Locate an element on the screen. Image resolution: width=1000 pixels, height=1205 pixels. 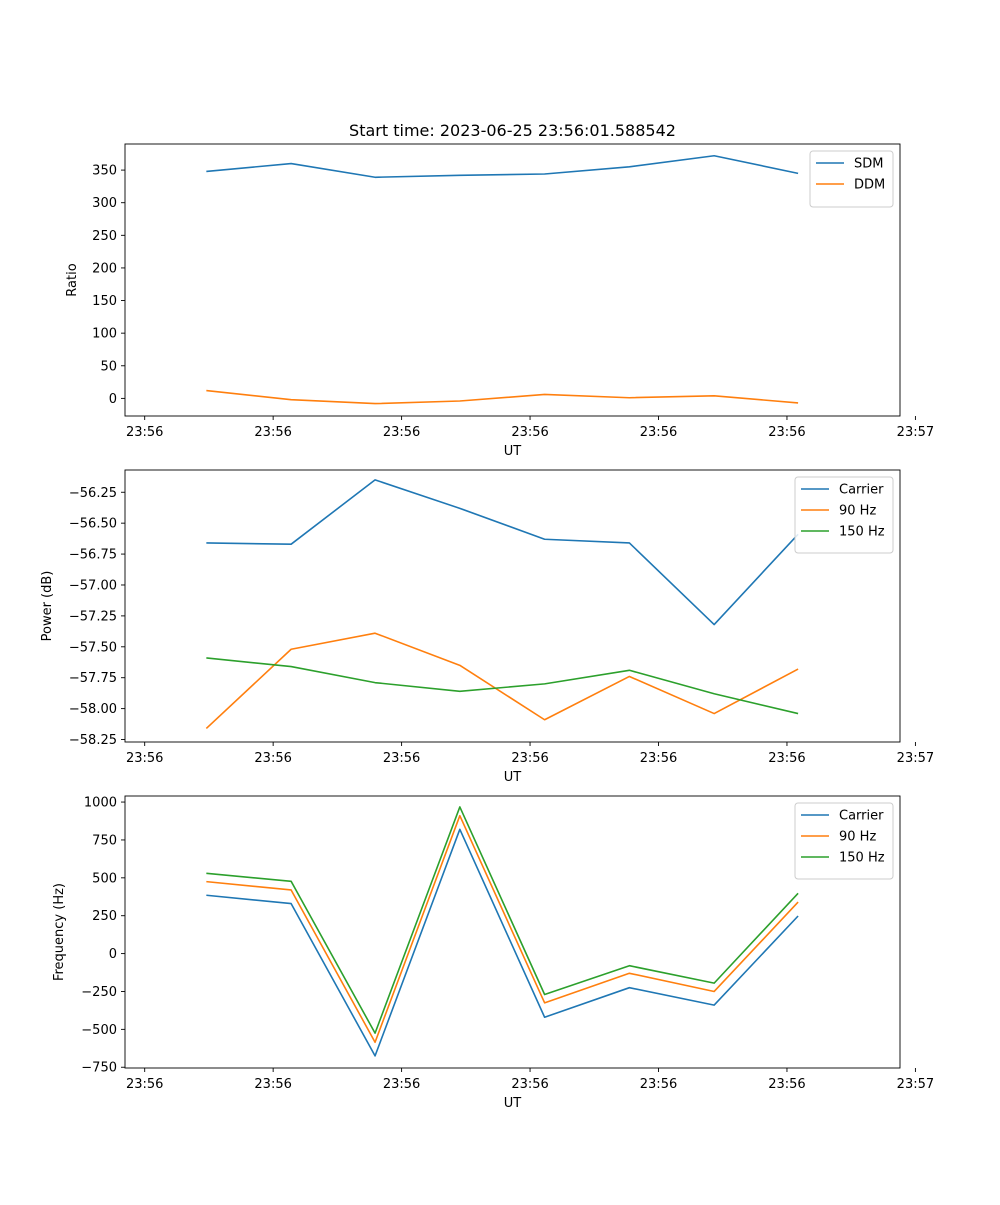
y-tick-label: −56.75 is located at coordinates (93, 555).